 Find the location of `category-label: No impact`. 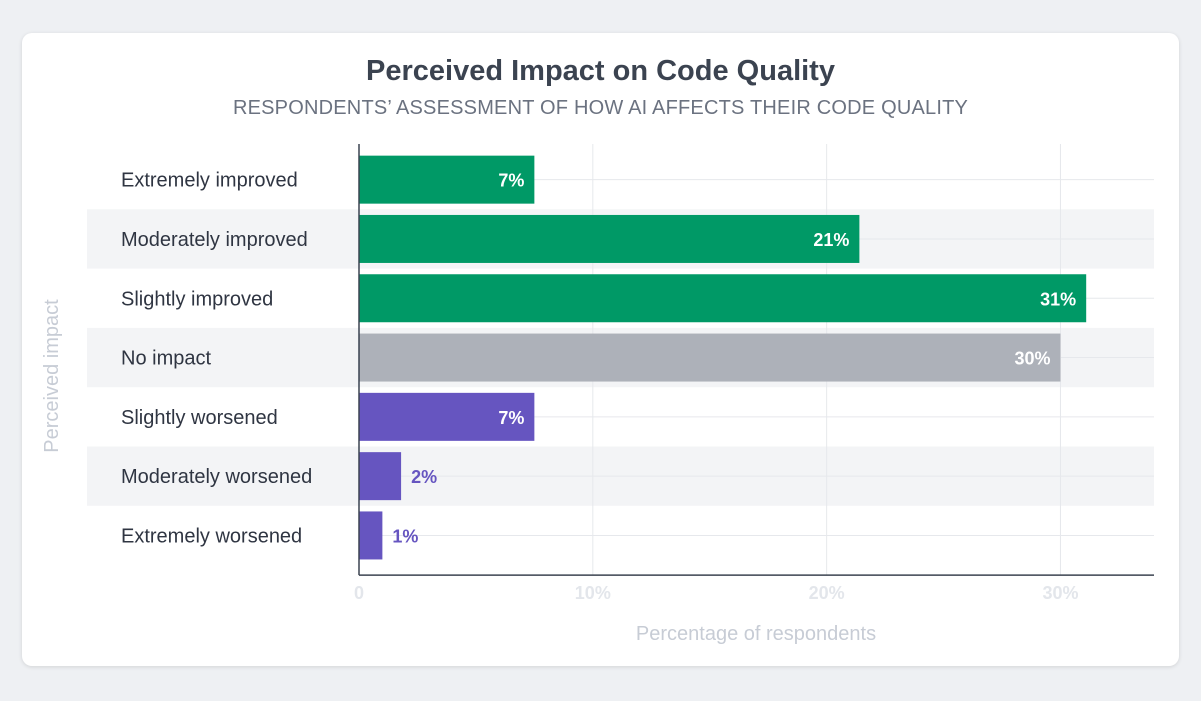

category-label: No impact is located at coordinates (166, 359).